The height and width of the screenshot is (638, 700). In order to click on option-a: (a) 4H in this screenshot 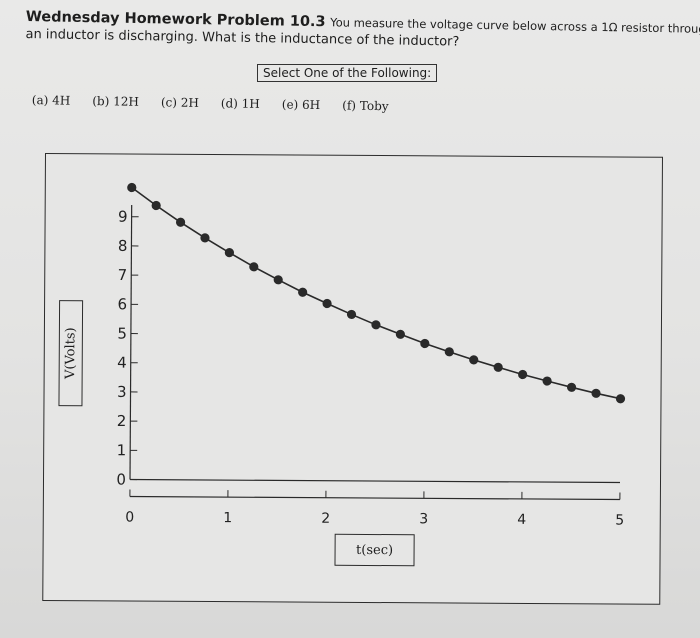, I will do `click(51, 100)`.